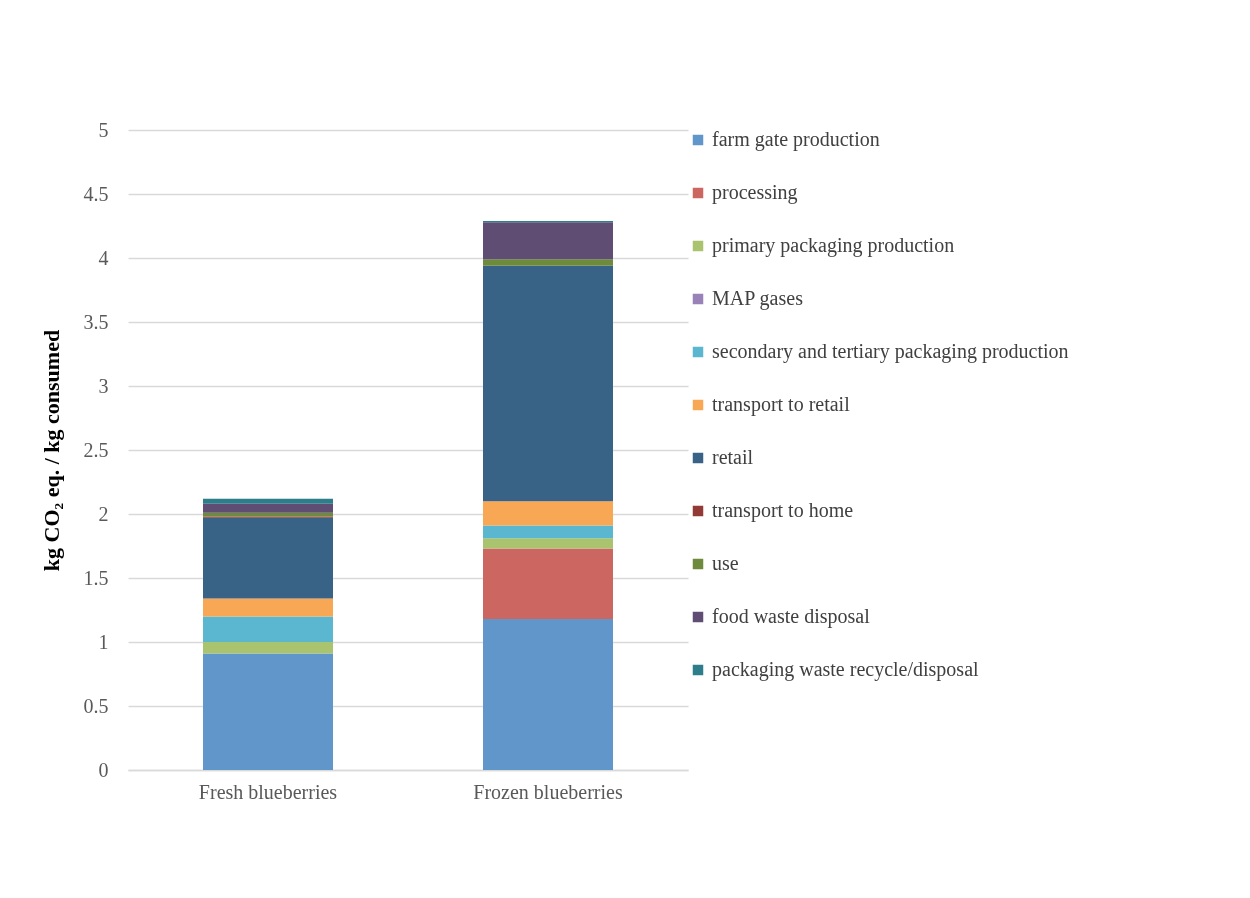  What do you see at coordinates (846, 669) in the screenshot?
I see `legend-label: packaging waste recycle/disposal` at bounding box center [846, 669].